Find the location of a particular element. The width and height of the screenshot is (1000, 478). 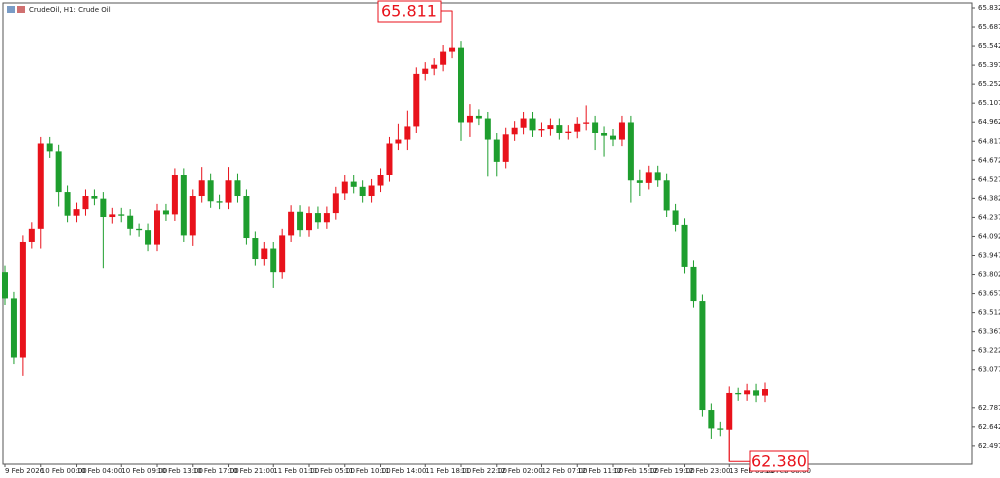

x-tick-label: 11 Feb 01:00 is located at coordinates (296, 471).